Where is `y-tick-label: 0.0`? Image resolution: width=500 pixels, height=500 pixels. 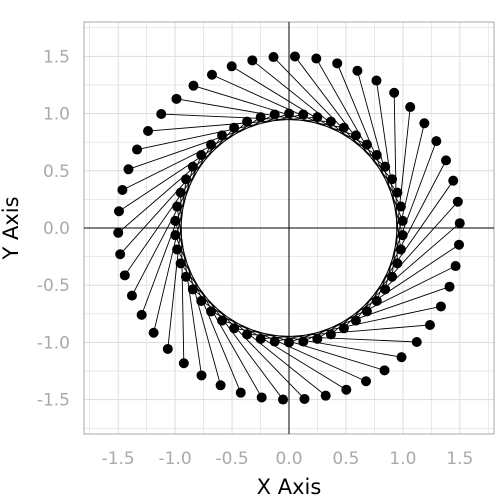 y-tick-label: 0.0 is located at coordinates (56, 229).